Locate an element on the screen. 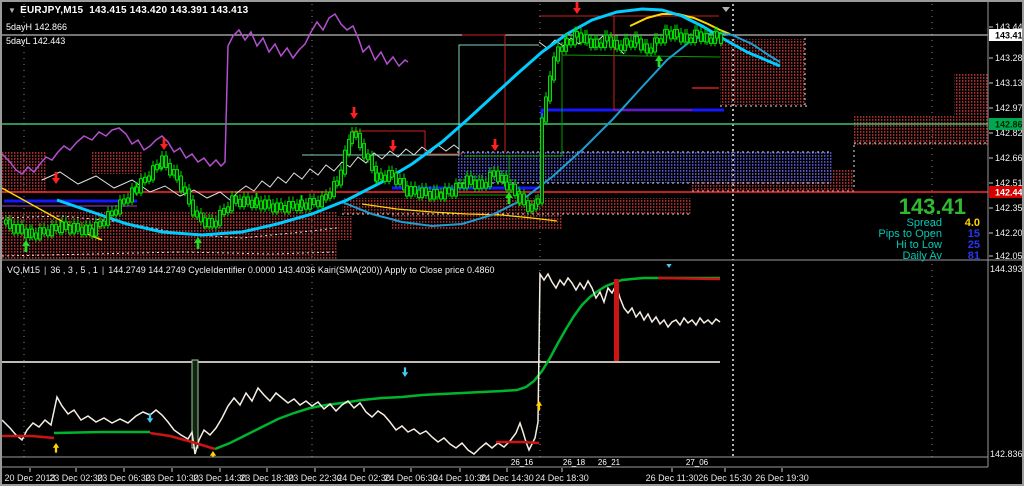 The image size is (1024, 486). buy-arrow-icon is located at coordinates (26, 246).